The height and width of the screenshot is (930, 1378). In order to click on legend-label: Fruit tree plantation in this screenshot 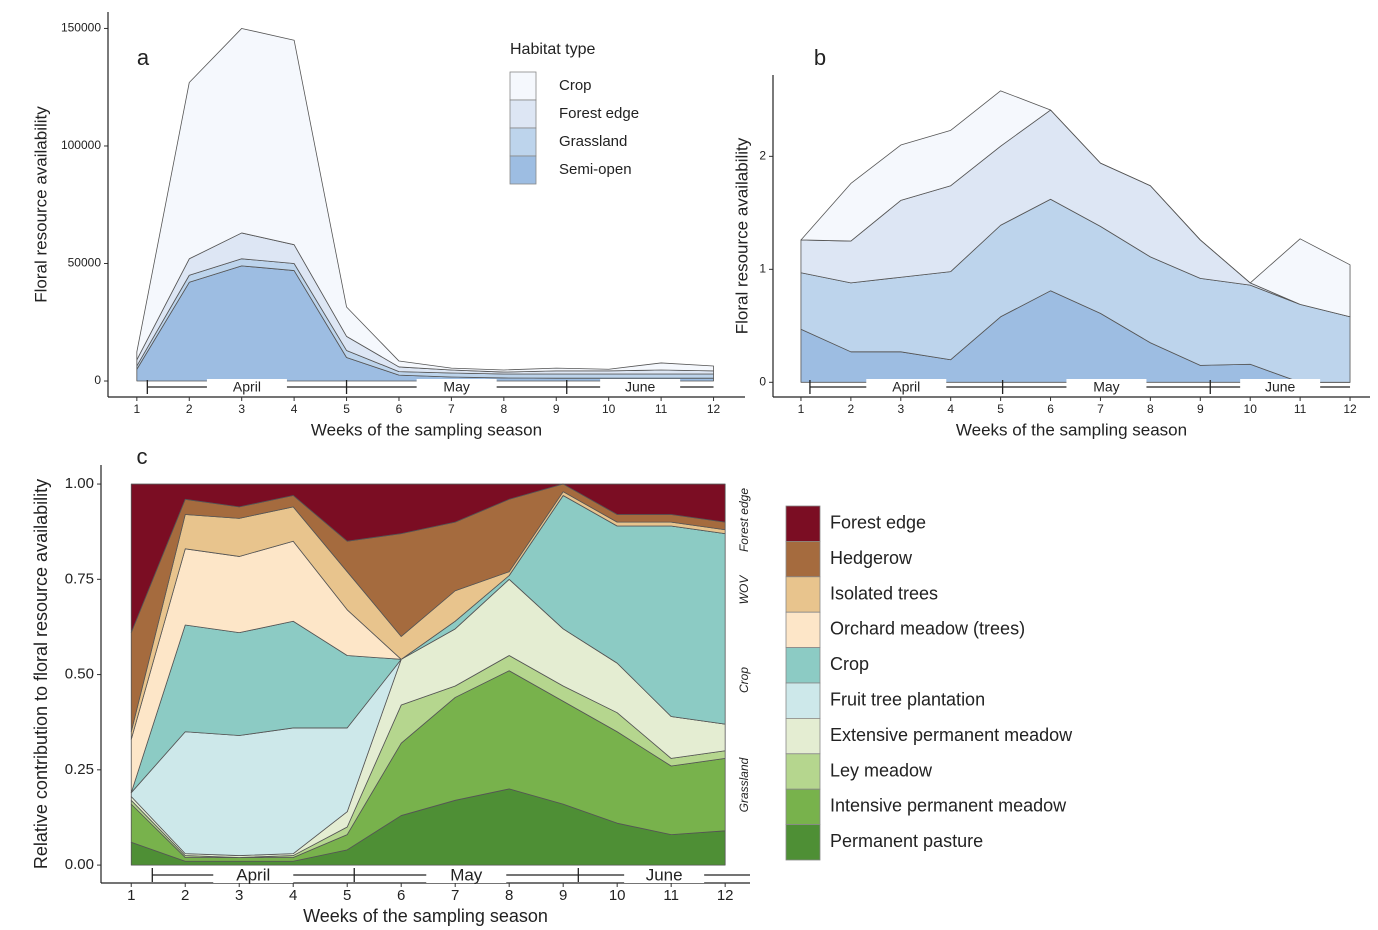, I will do `click(907, 699)`.